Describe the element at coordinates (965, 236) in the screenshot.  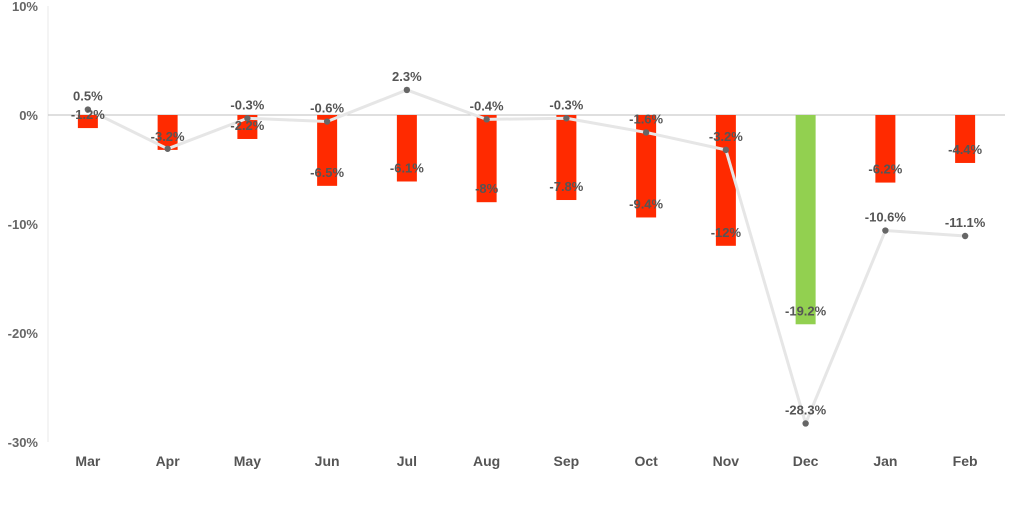
I see `line-point-feb` at that location.